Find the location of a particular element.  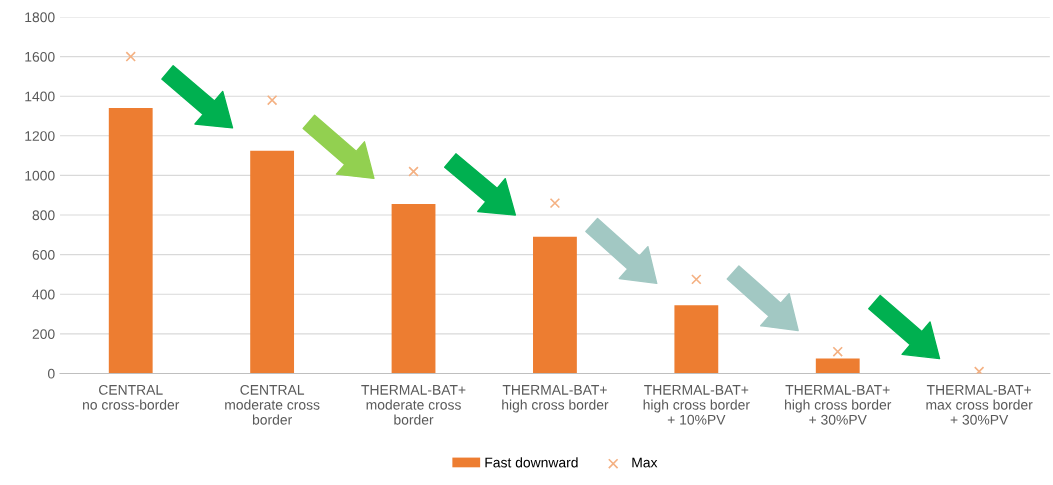

y-tick-label: 1800 is located at coordinates (40, 17).